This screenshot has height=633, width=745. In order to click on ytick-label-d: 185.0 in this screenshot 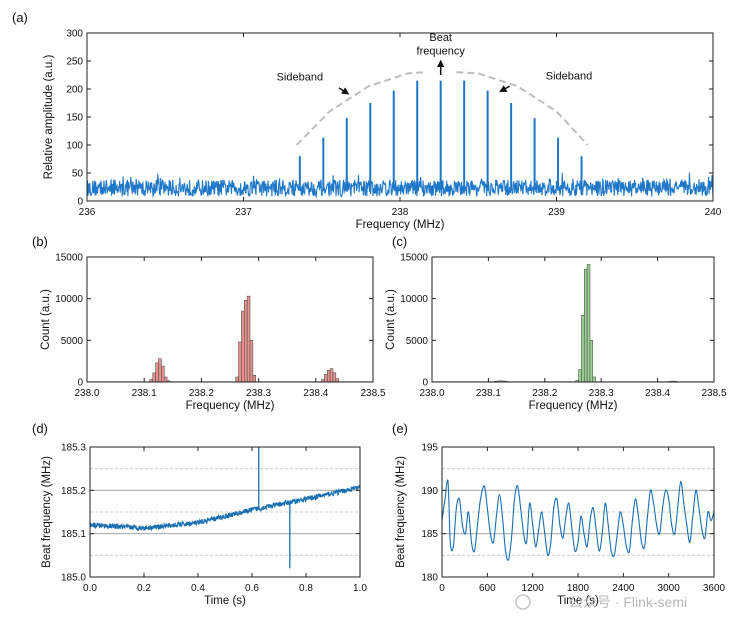, I will do `click(73, 578)`.